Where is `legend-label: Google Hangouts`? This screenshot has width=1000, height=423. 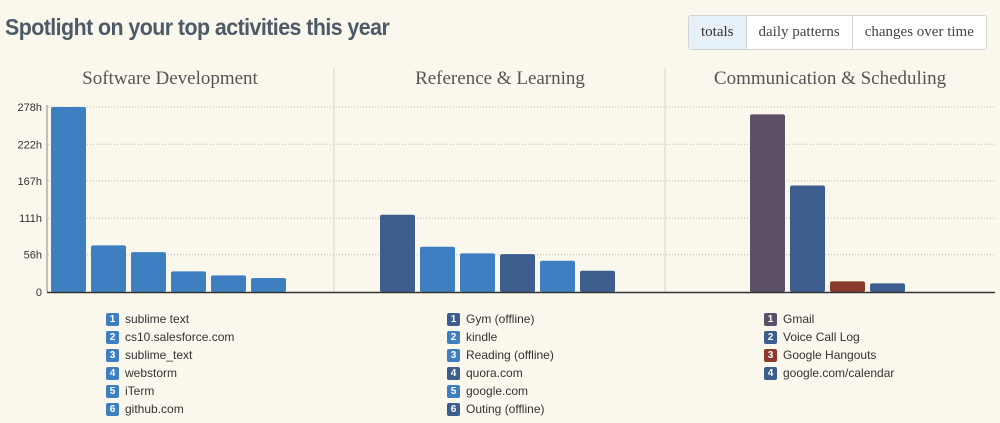 legend-label: Google Hangouts is located at coordinates (830, 355).